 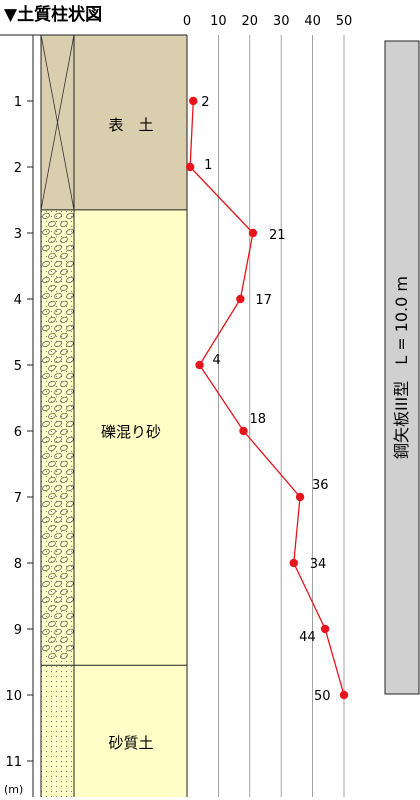 What do you see at coordinates (307, 637) in the screenshot?
I see `n-value-label: 44` at bounding box center [307, 637].